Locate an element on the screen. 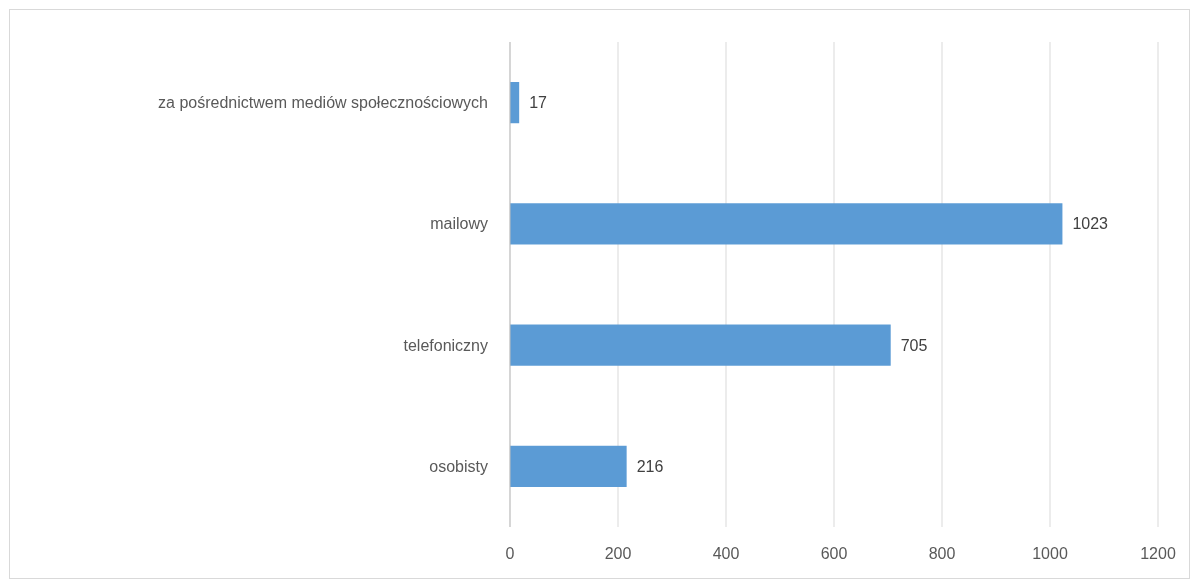 The height and width of the screenshot is (581, 1201). x-tick-label: 0 is located at coordinates (510, 553).